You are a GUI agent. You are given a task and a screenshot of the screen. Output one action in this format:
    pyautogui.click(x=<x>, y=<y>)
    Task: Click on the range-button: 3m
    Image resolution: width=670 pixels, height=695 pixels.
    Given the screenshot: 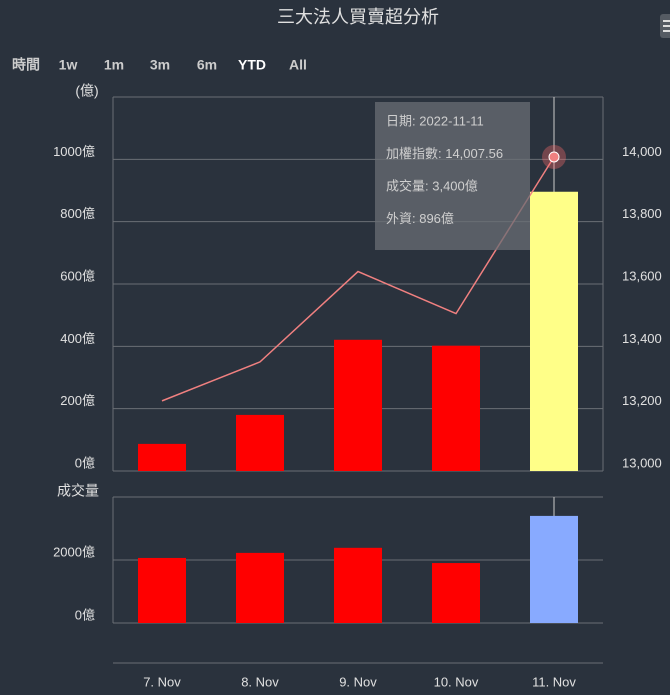 What is the action you would take?
    pyautogui.click(x=160, y=65)
    